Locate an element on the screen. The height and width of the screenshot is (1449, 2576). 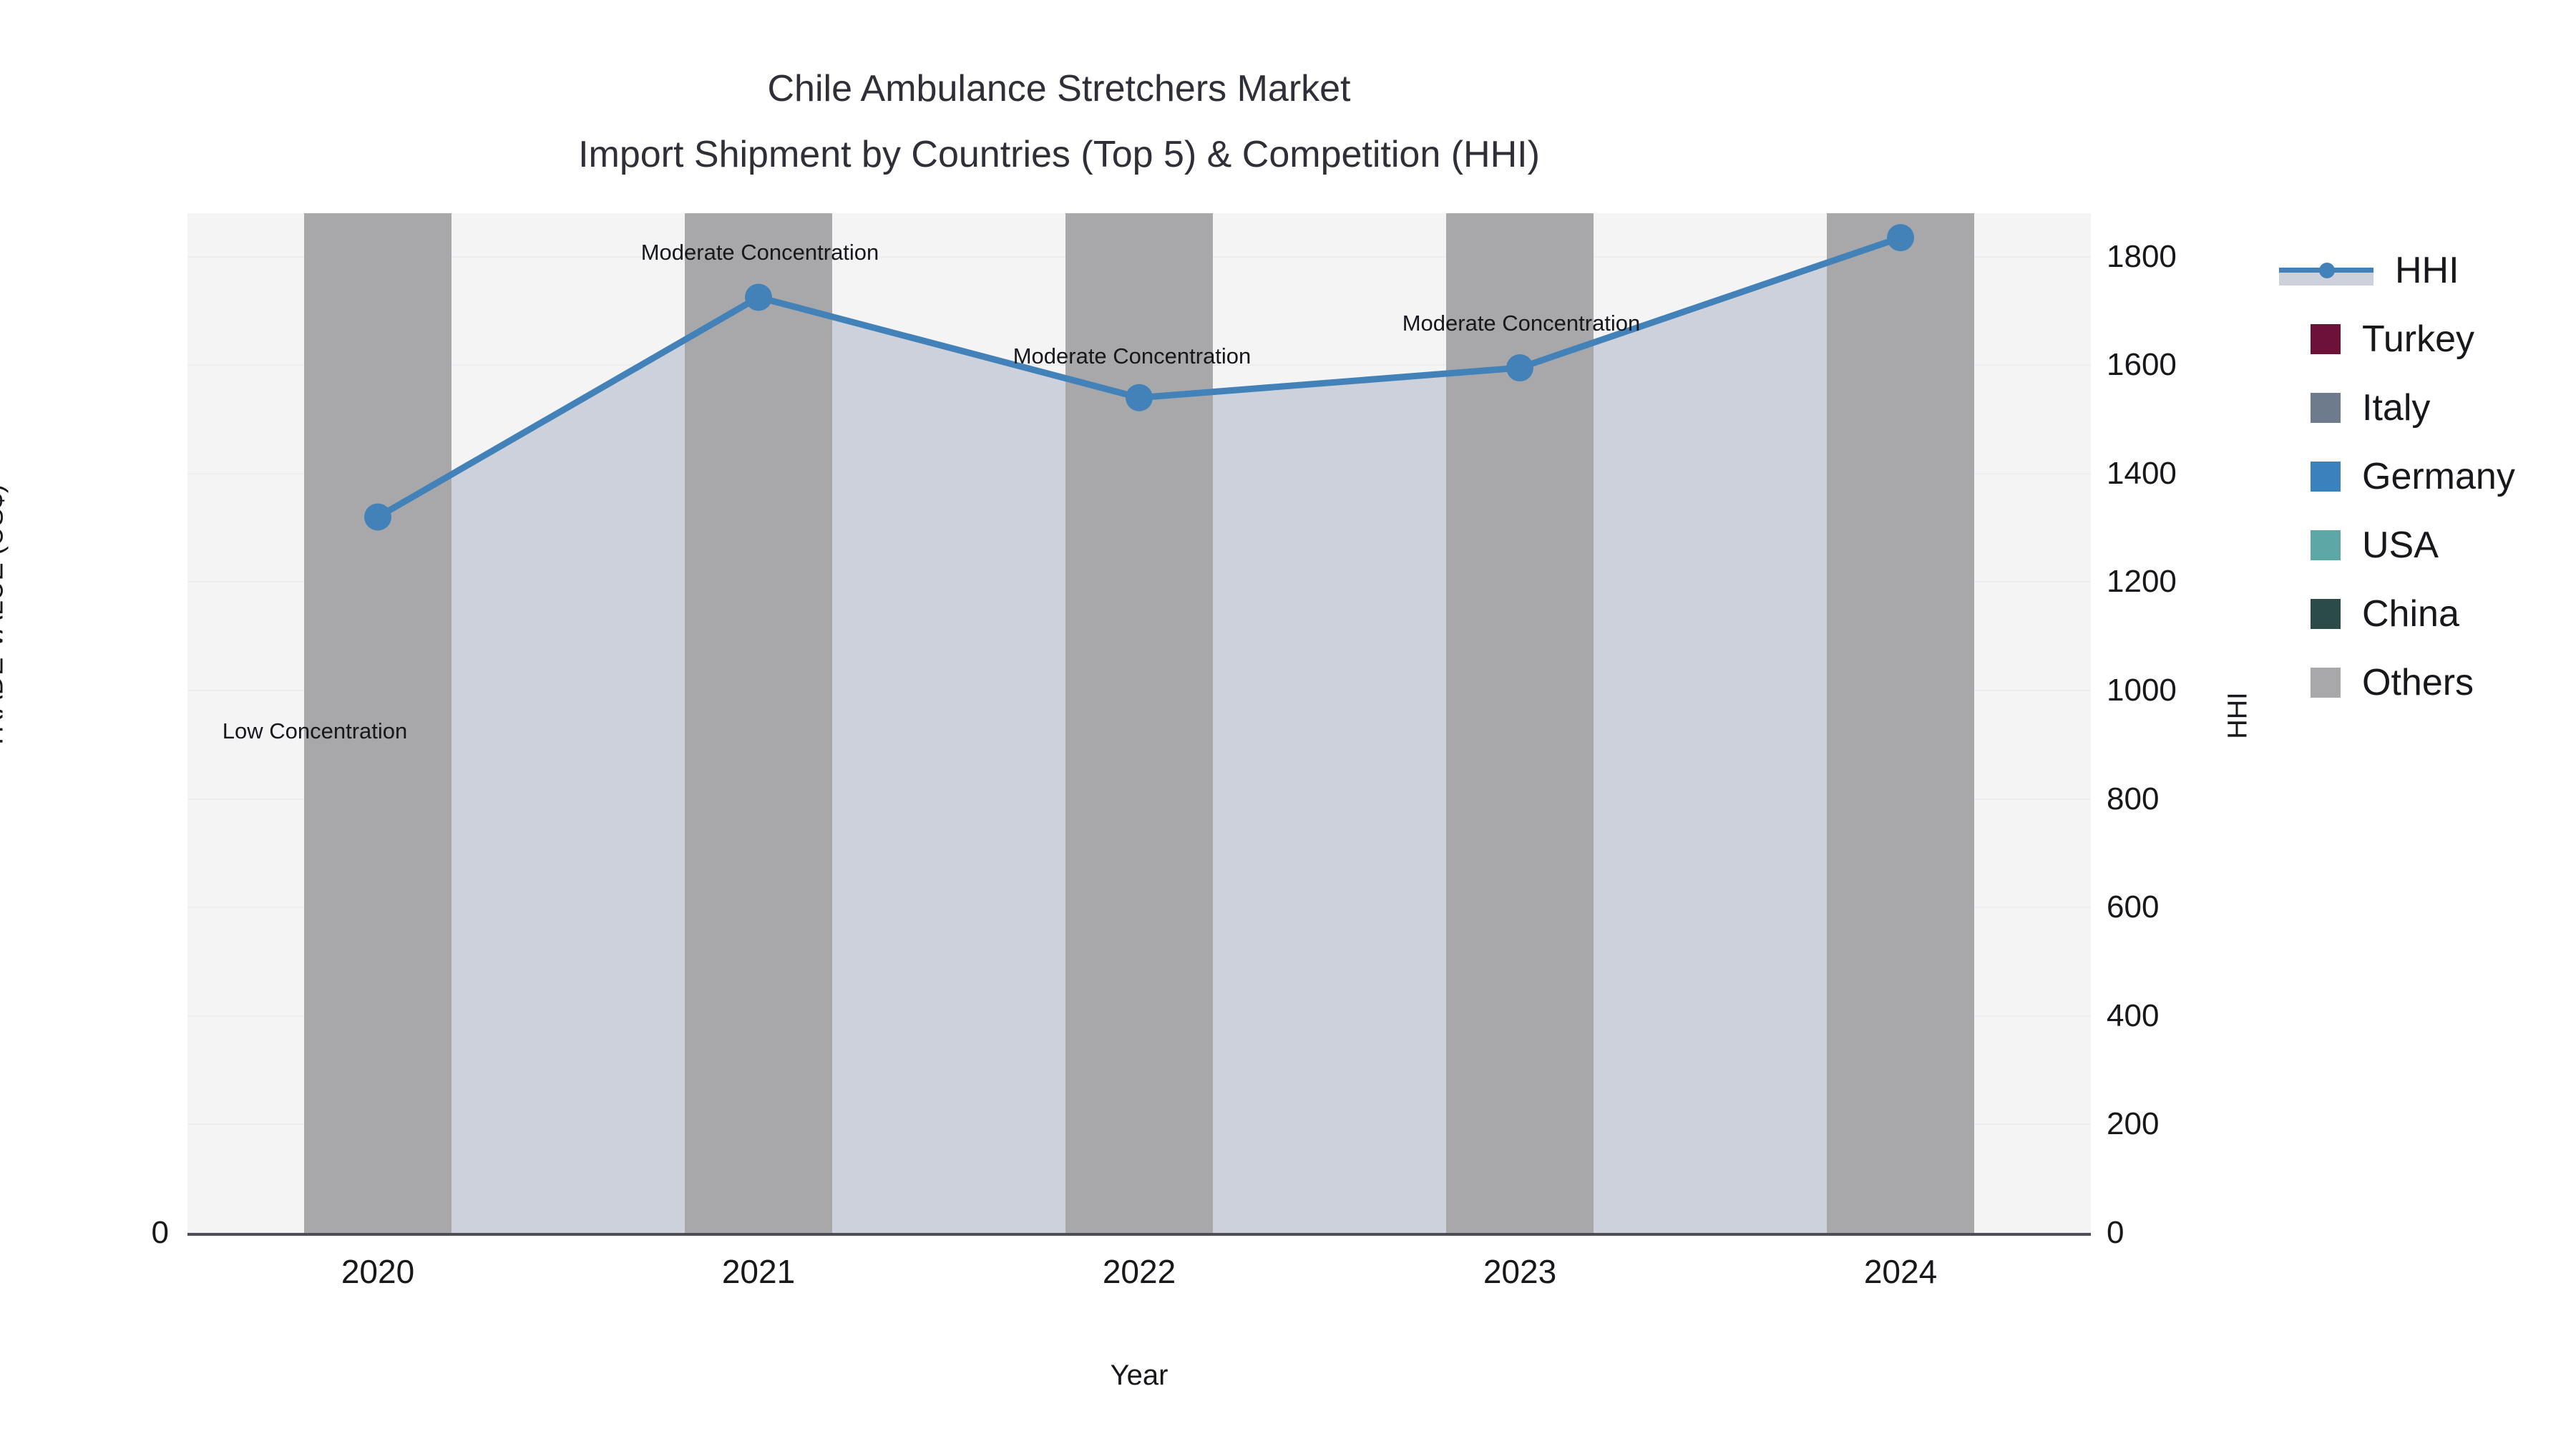
bar-segment-others-2020 is located at coordinates (378, 723).